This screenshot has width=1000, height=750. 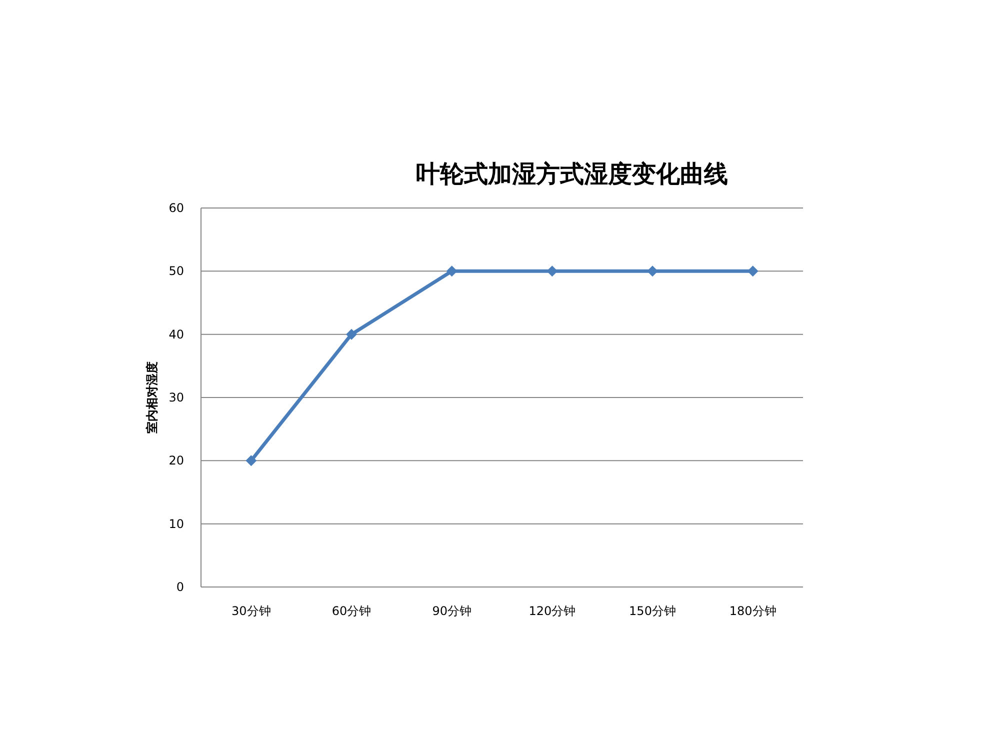 What do you see at coordinates (176, 208) in the screenshot?
I see `y-tick-label: 60` at bounding box center [176, 208].